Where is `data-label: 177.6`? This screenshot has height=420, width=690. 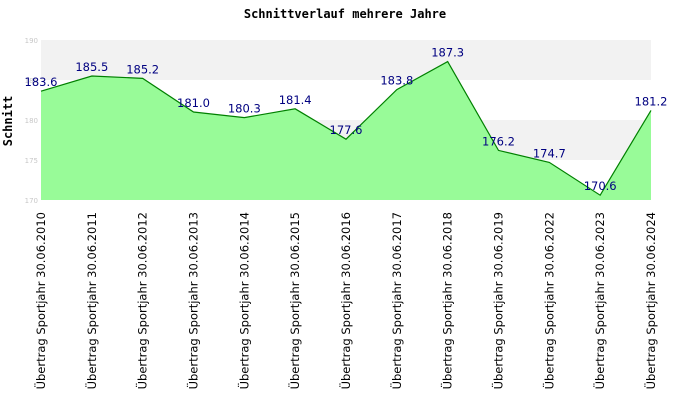
data-label: 177.6 is located at coordinates (346, 130).